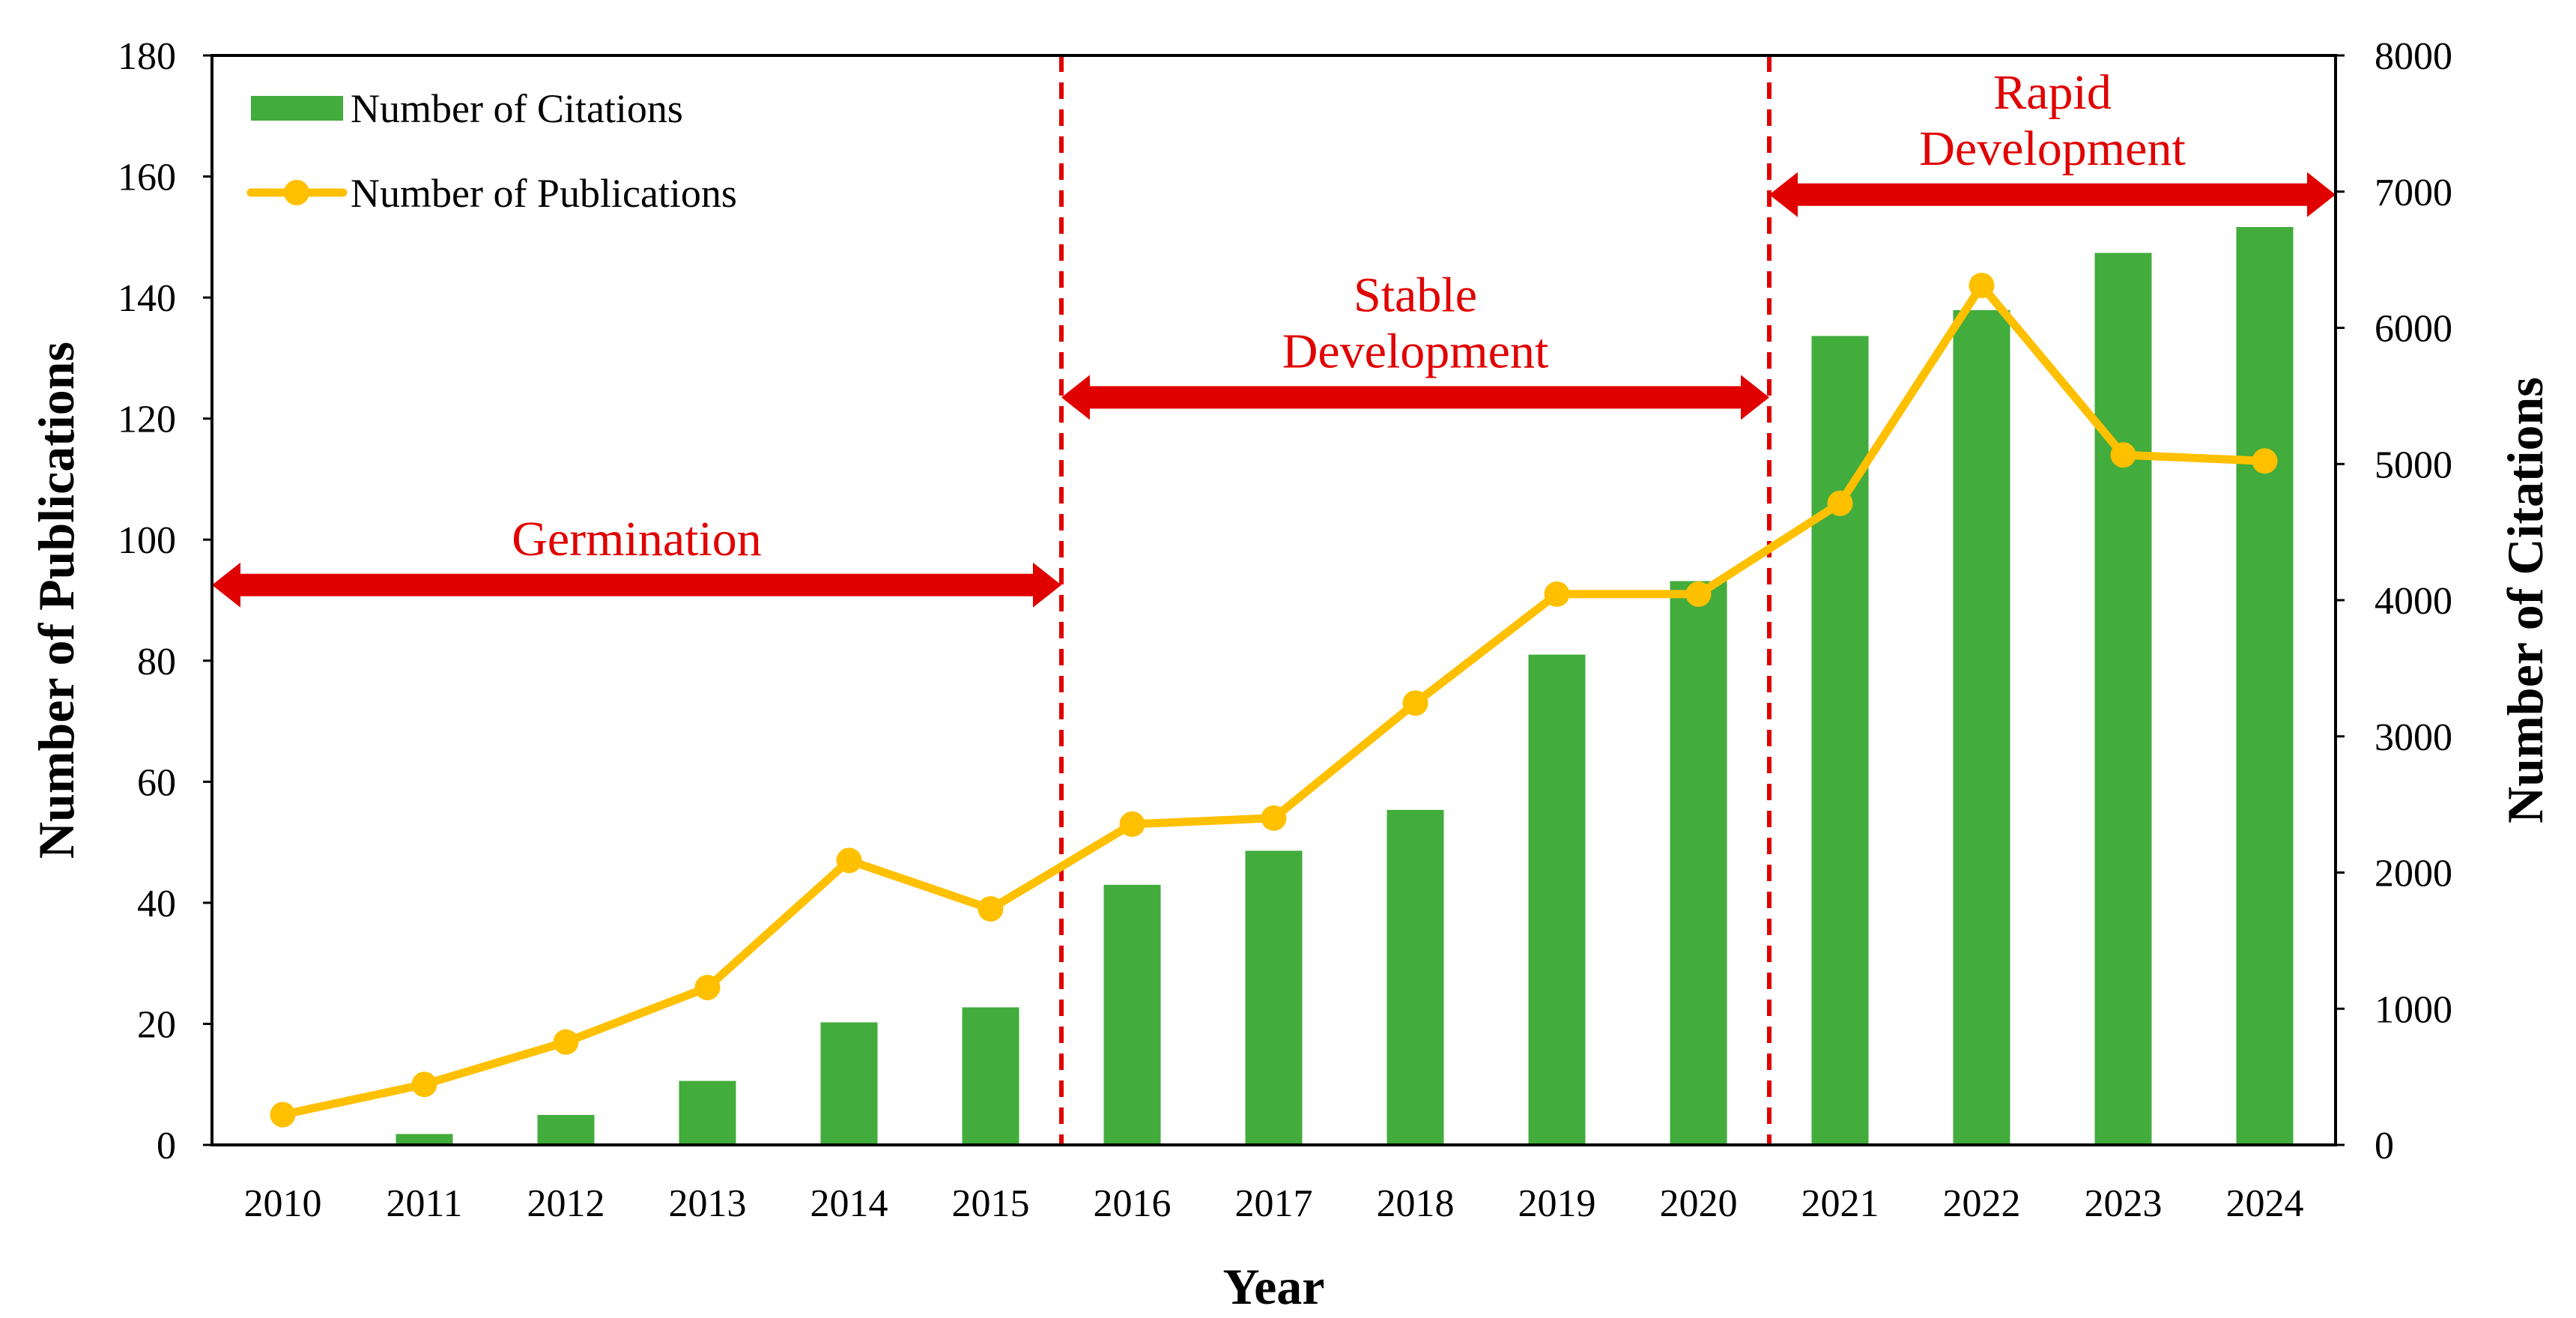 This screenshot has height=1318, width=2576. Describe the element at coordinates (1982, 1203) in the screenshot. I see `x-tick-label-2022: 2022` at that location.